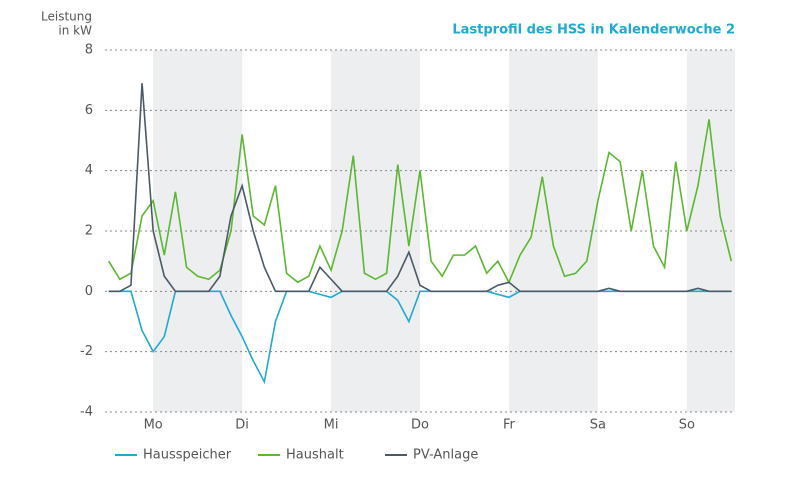 The height and width of the screenshot is (493, 800). I want to click on legend-label: PV-Anlage, so click(445, 455).